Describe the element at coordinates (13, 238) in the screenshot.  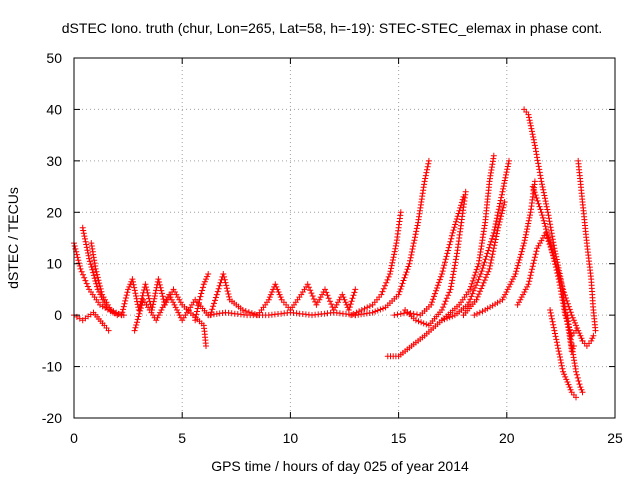
I see `y-axis-label: dSTEC / TECUs` at that location.